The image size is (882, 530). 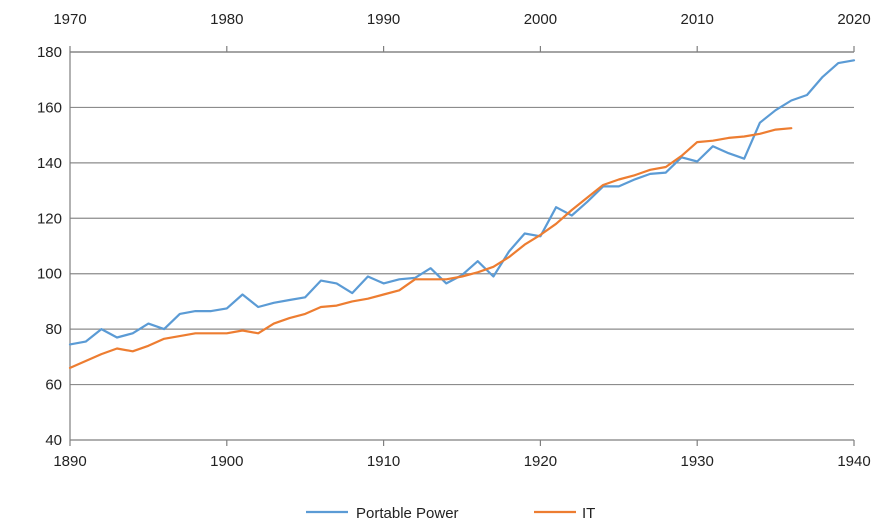 I want to click on x-top-tick-label: 1990, so click(x=383, y=19).